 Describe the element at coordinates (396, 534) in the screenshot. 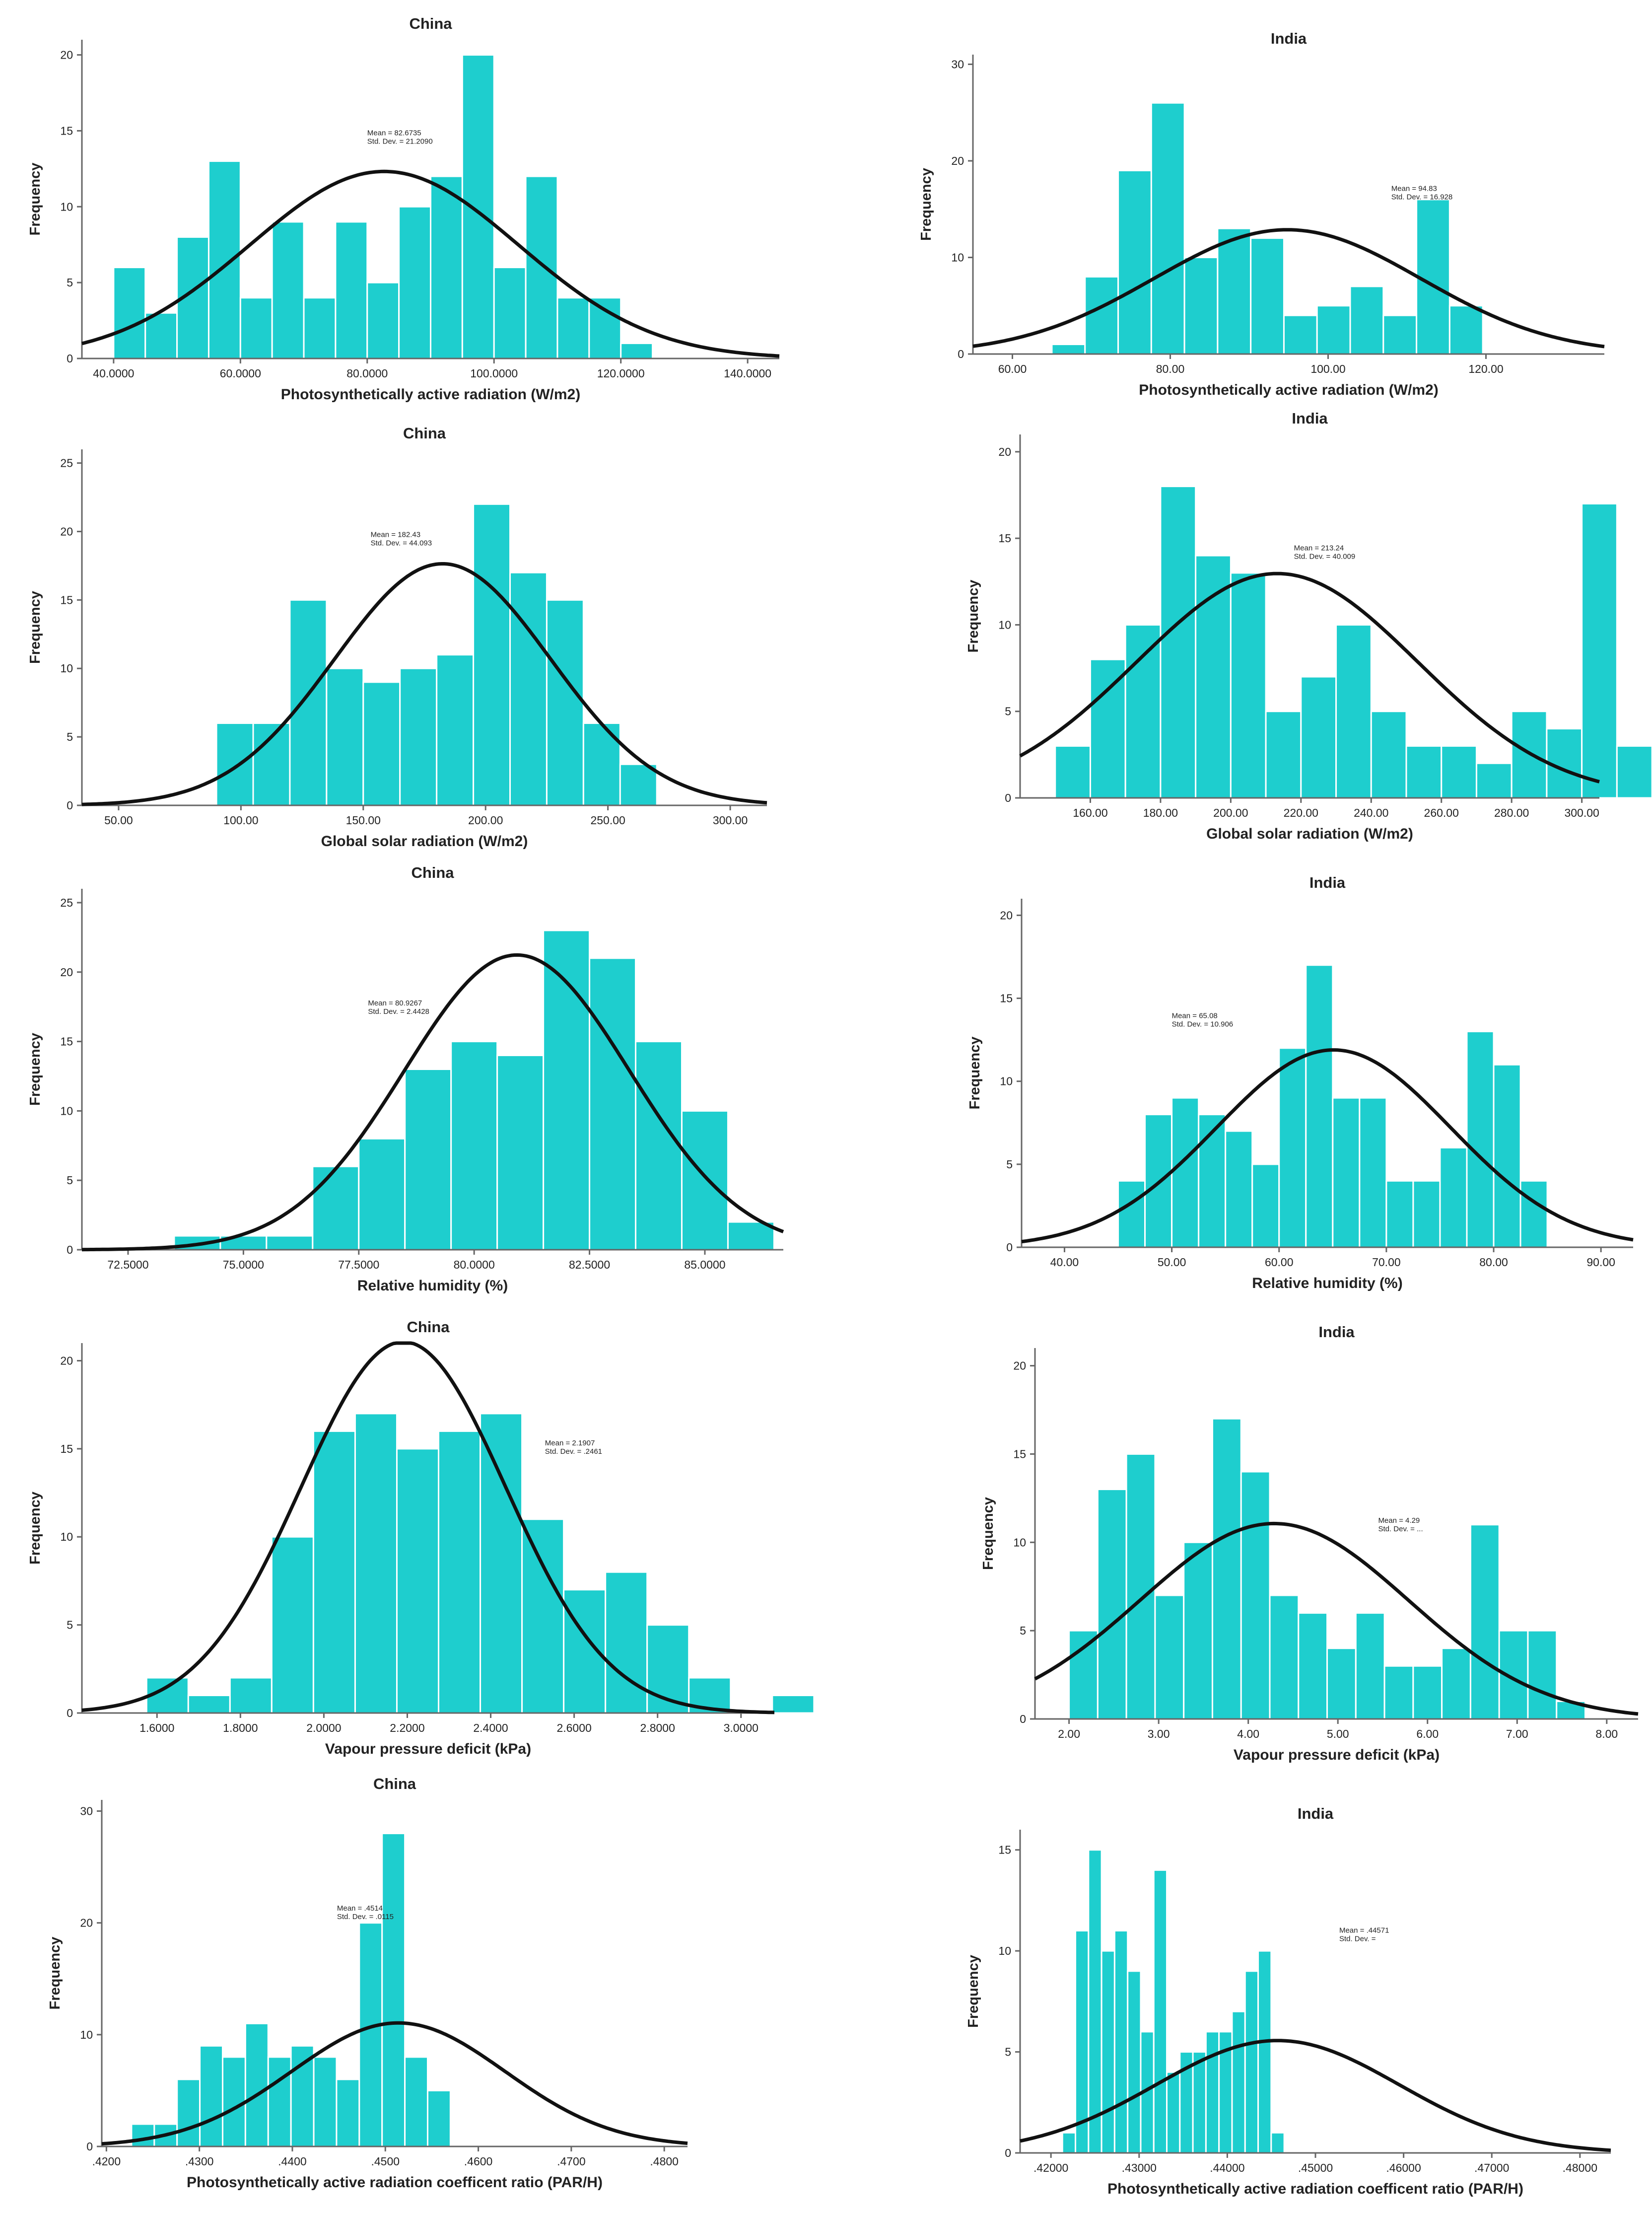

I see `mean-label: Mean = 182.43` at that location.